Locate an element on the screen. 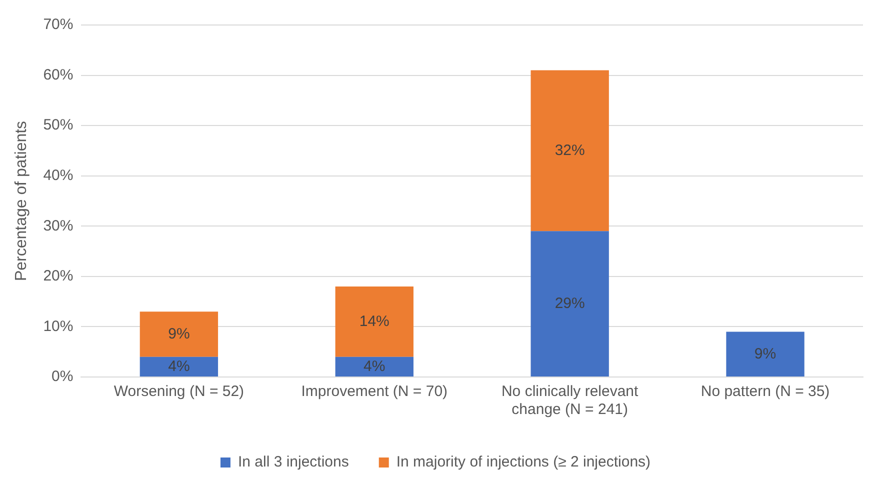 The image size is (881, 488). x-tick-label: Worsening (N = 52) is located at coordinates (179, 391).